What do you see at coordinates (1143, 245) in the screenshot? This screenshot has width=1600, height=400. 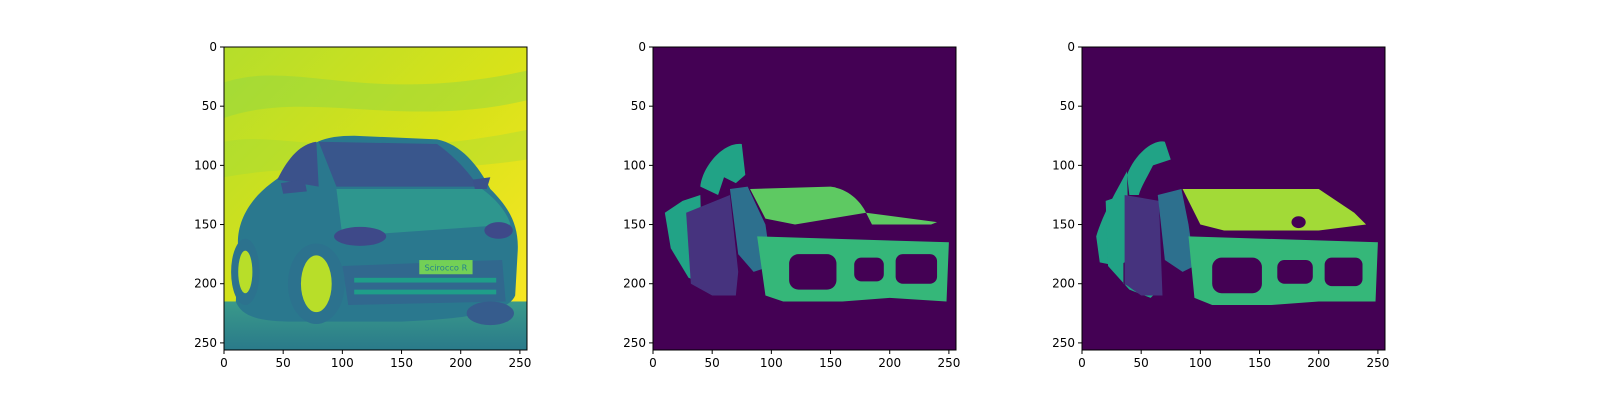 I see `gt-door-region` at bounding box center [1143, 245].